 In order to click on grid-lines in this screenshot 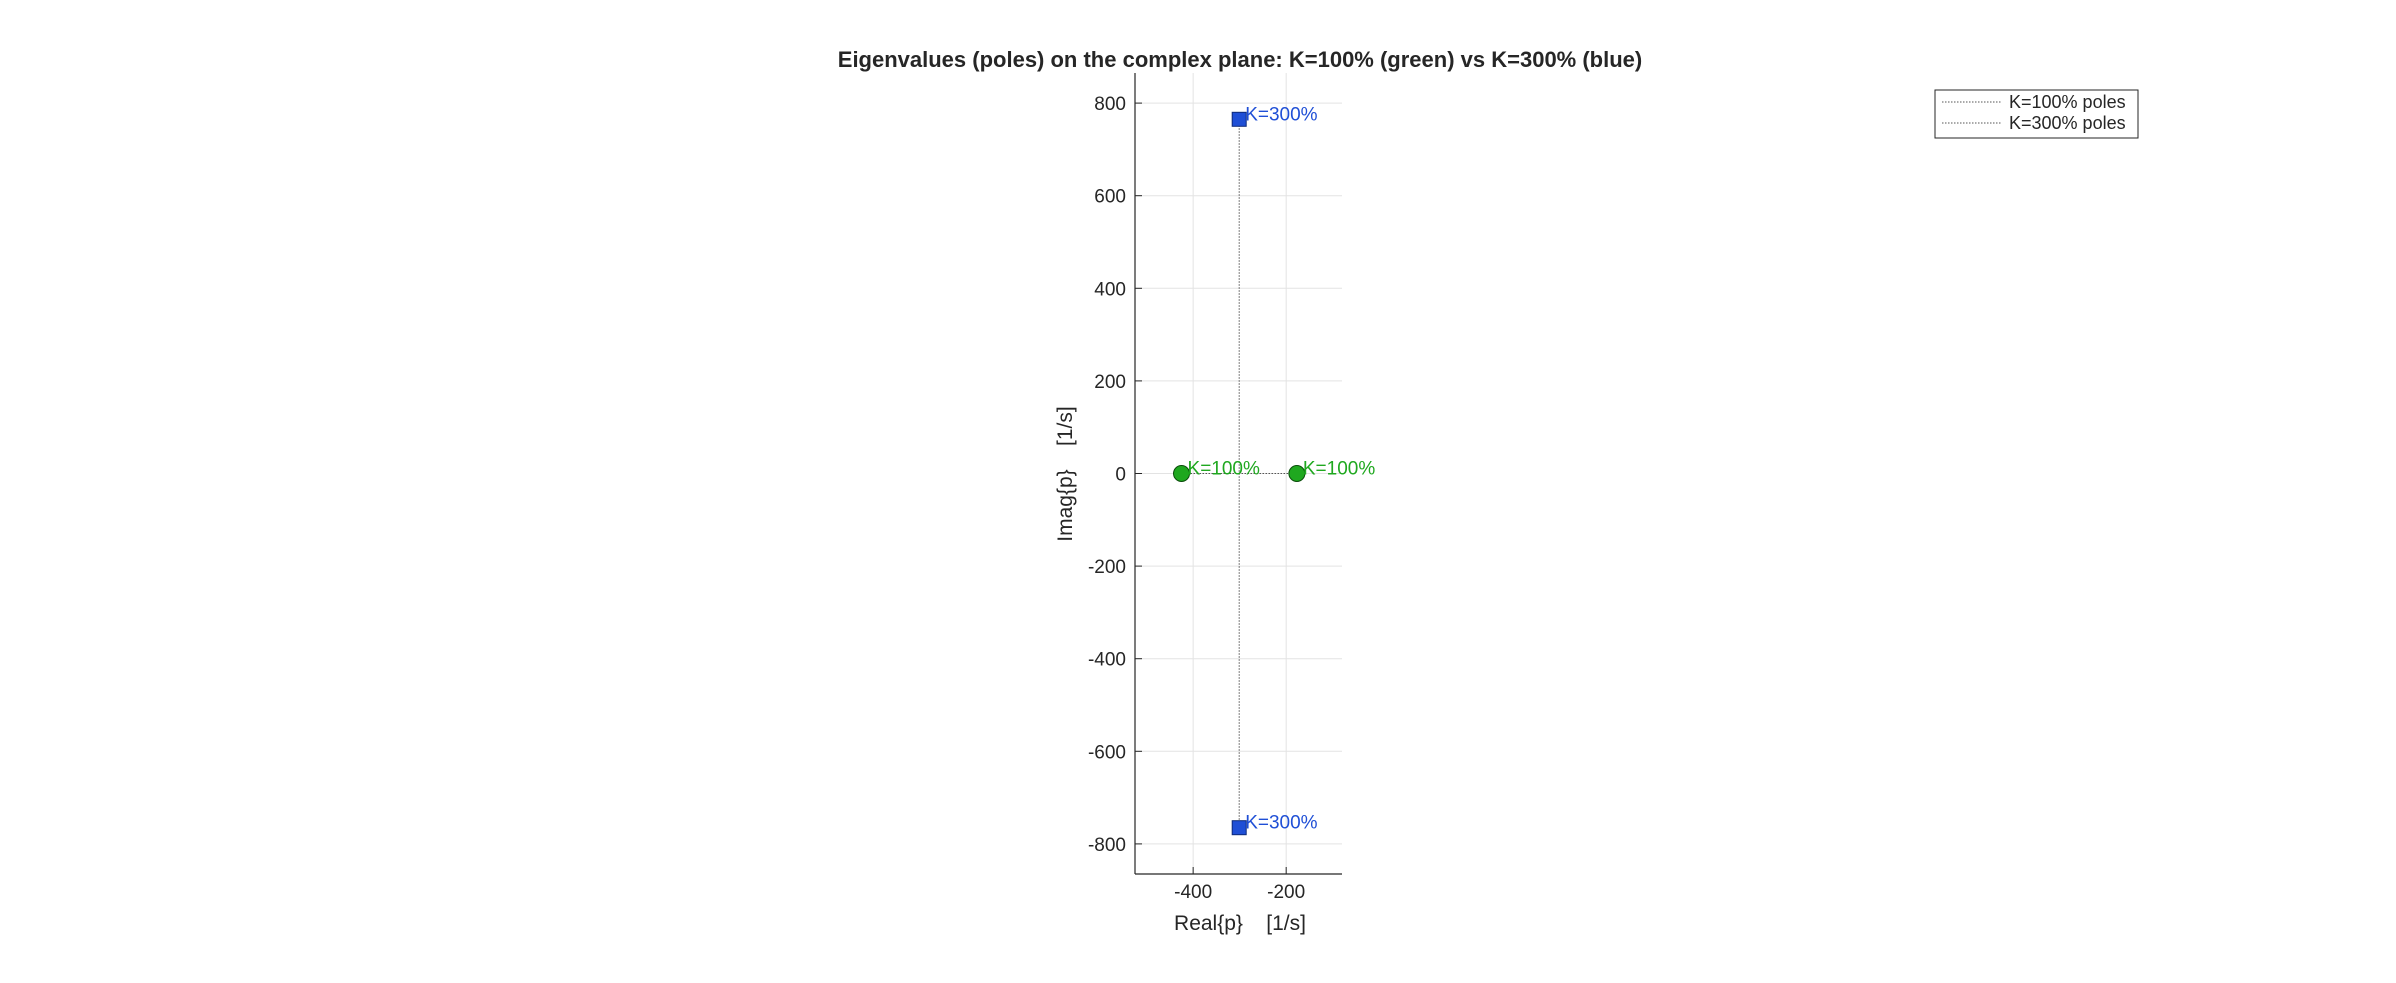, I will do `click(1238, 473)`.